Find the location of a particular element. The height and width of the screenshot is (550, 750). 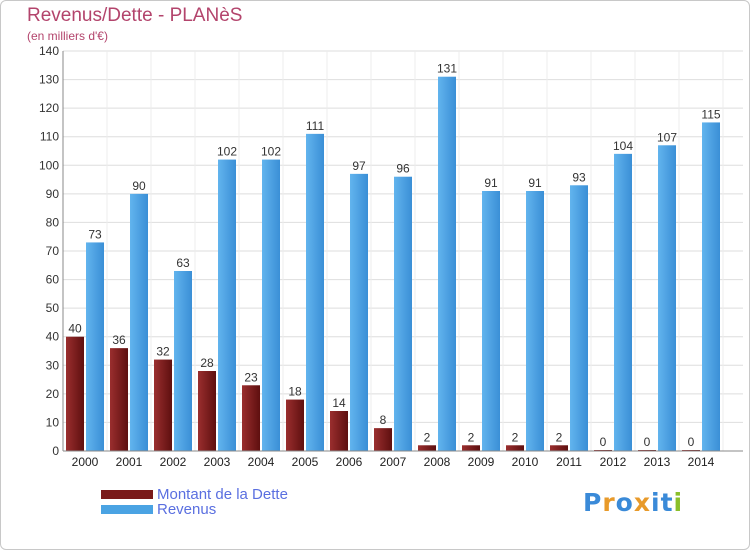

data-label: 97 is located at coordinates (359, 166).